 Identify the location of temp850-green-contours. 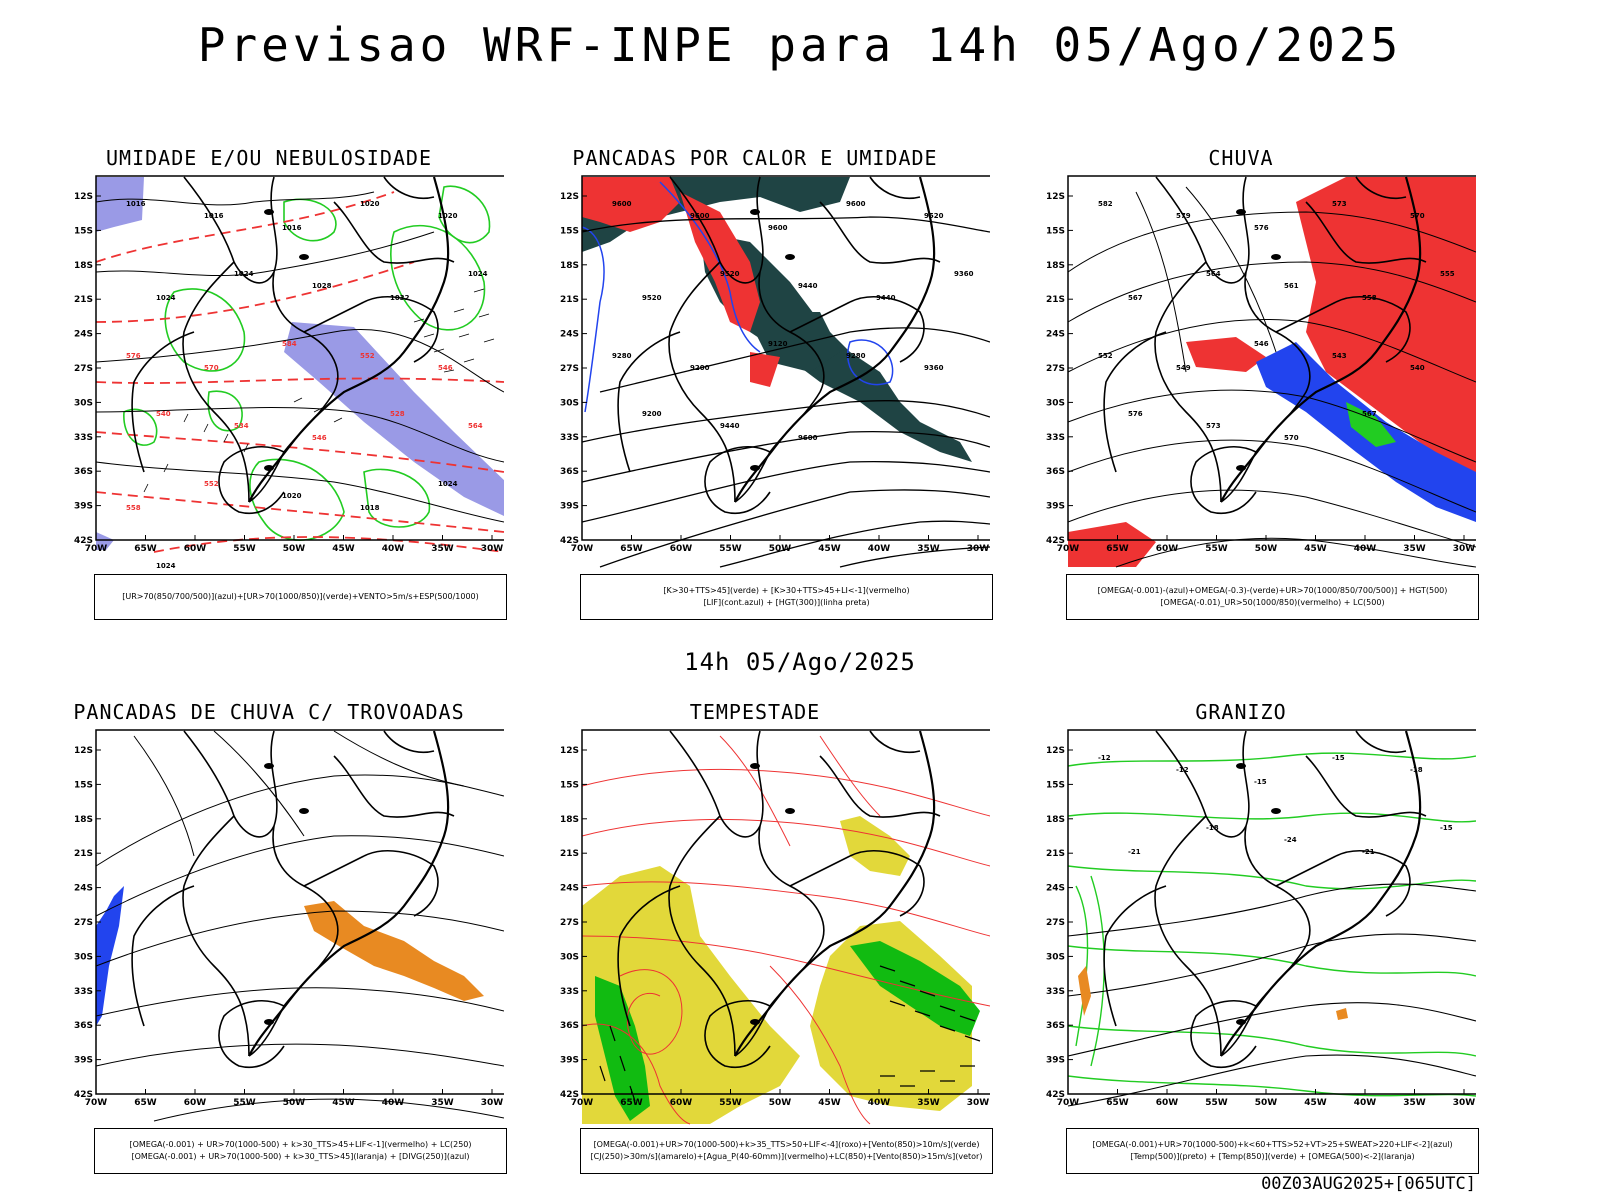
(1271, 924).